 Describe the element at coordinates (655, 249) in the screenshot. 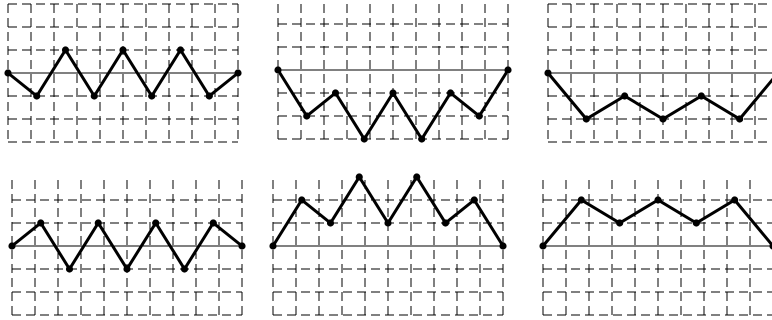

I see `panel-f` at that location.